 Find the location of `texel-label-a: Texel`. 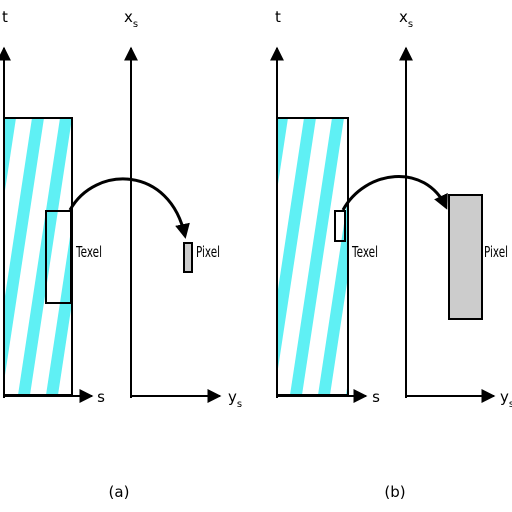

texel-label-a: Texel is located at coordinates (88, 252).